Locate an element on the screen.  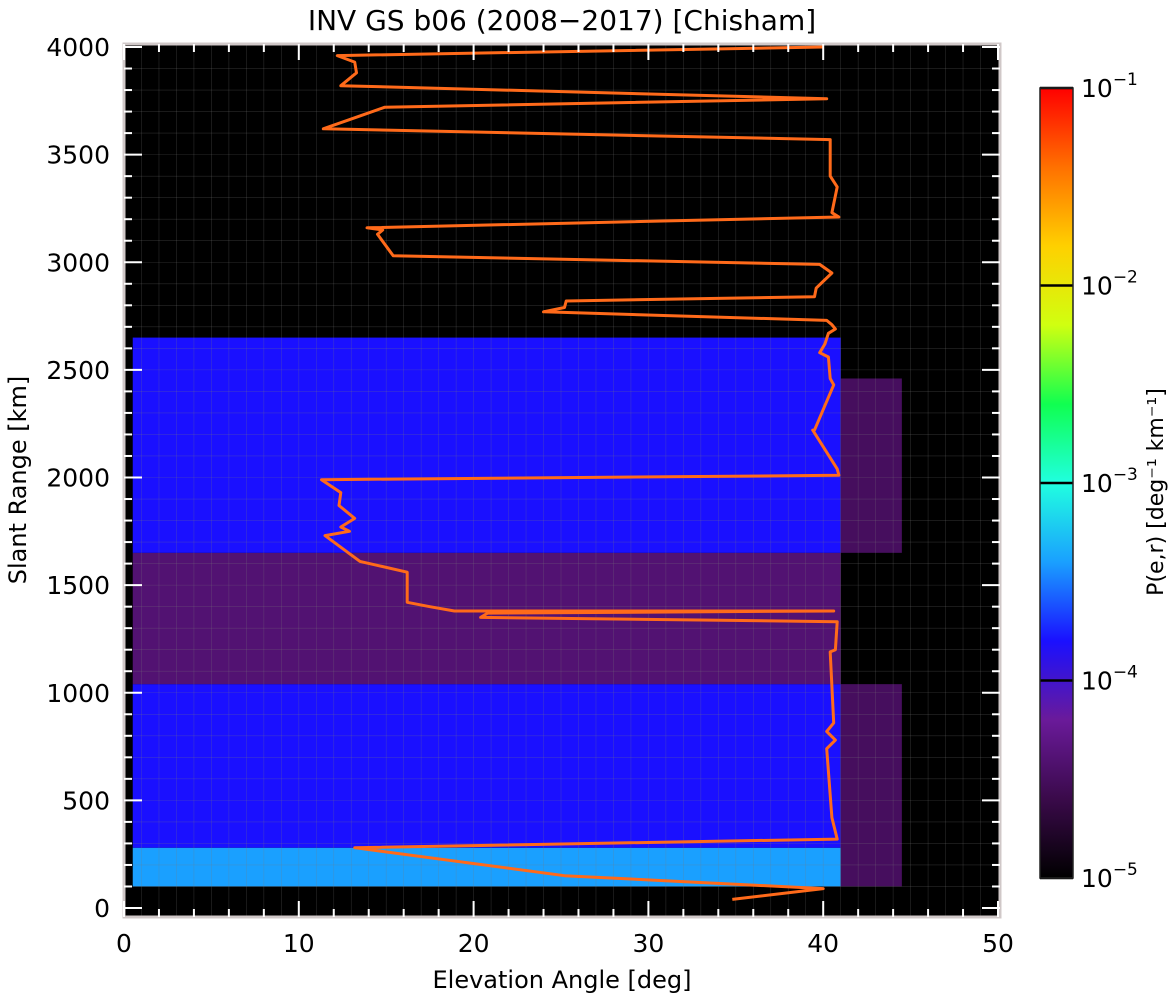
colorbar-tick-label: 10⁻¹ is located at coordinates (1109, 86).